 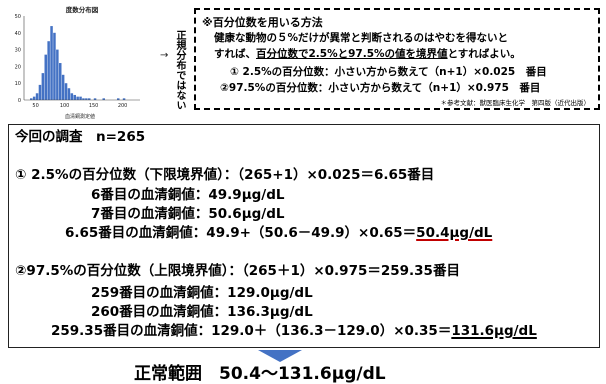 I want to click on x-tick-label: 200, so click(x=123, y=106).